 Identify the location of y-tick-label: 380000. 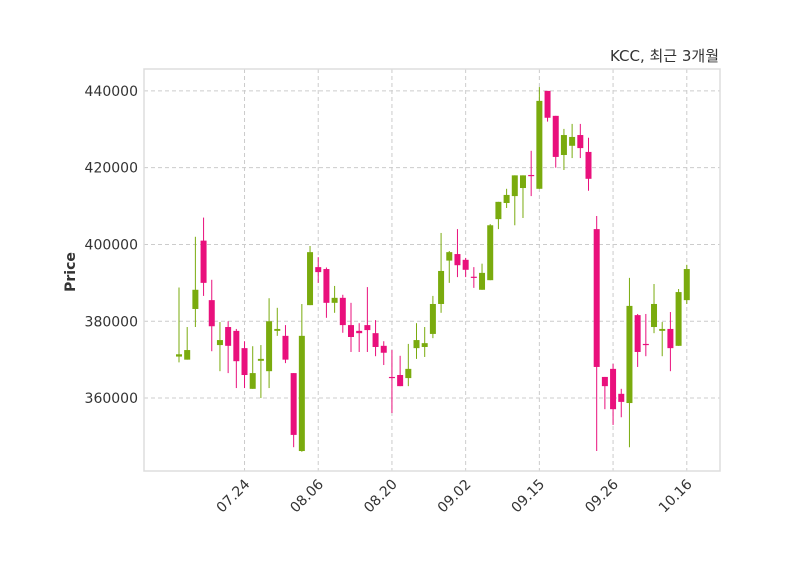
(111, 322).